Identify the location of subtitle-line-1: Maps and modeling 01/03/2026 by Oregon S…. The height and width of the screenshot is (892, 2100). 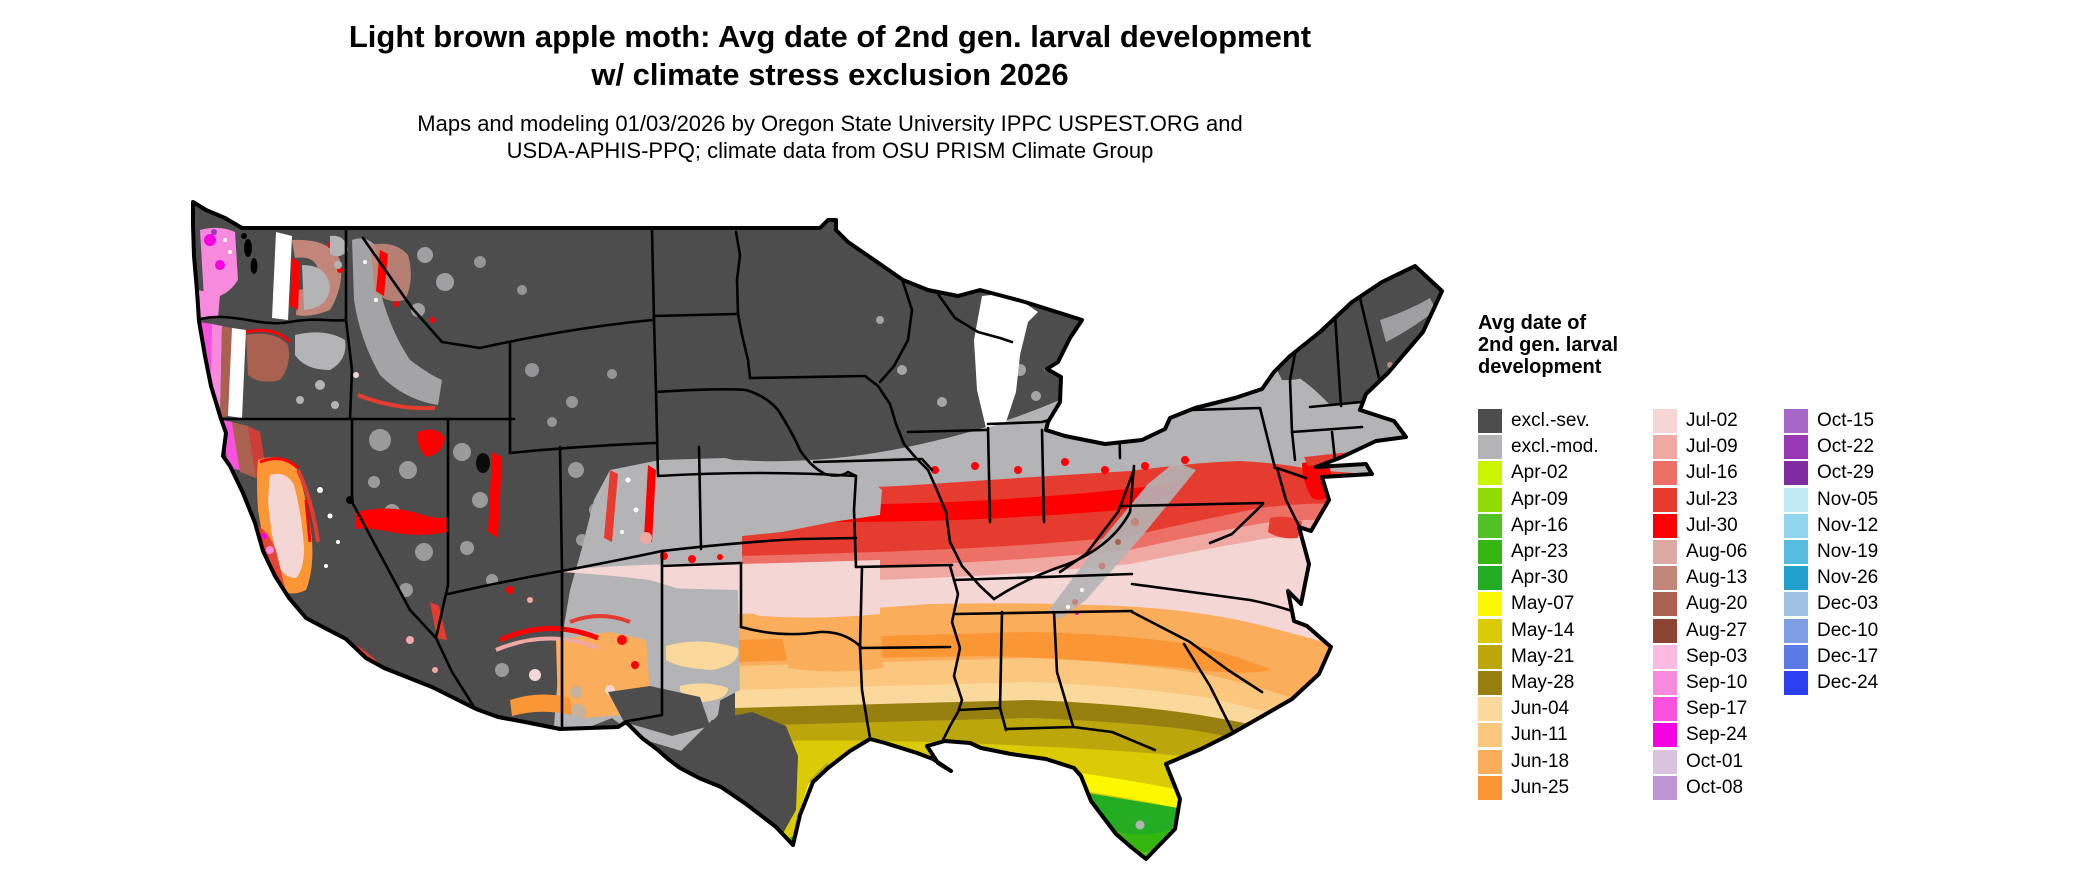
(830, 123).